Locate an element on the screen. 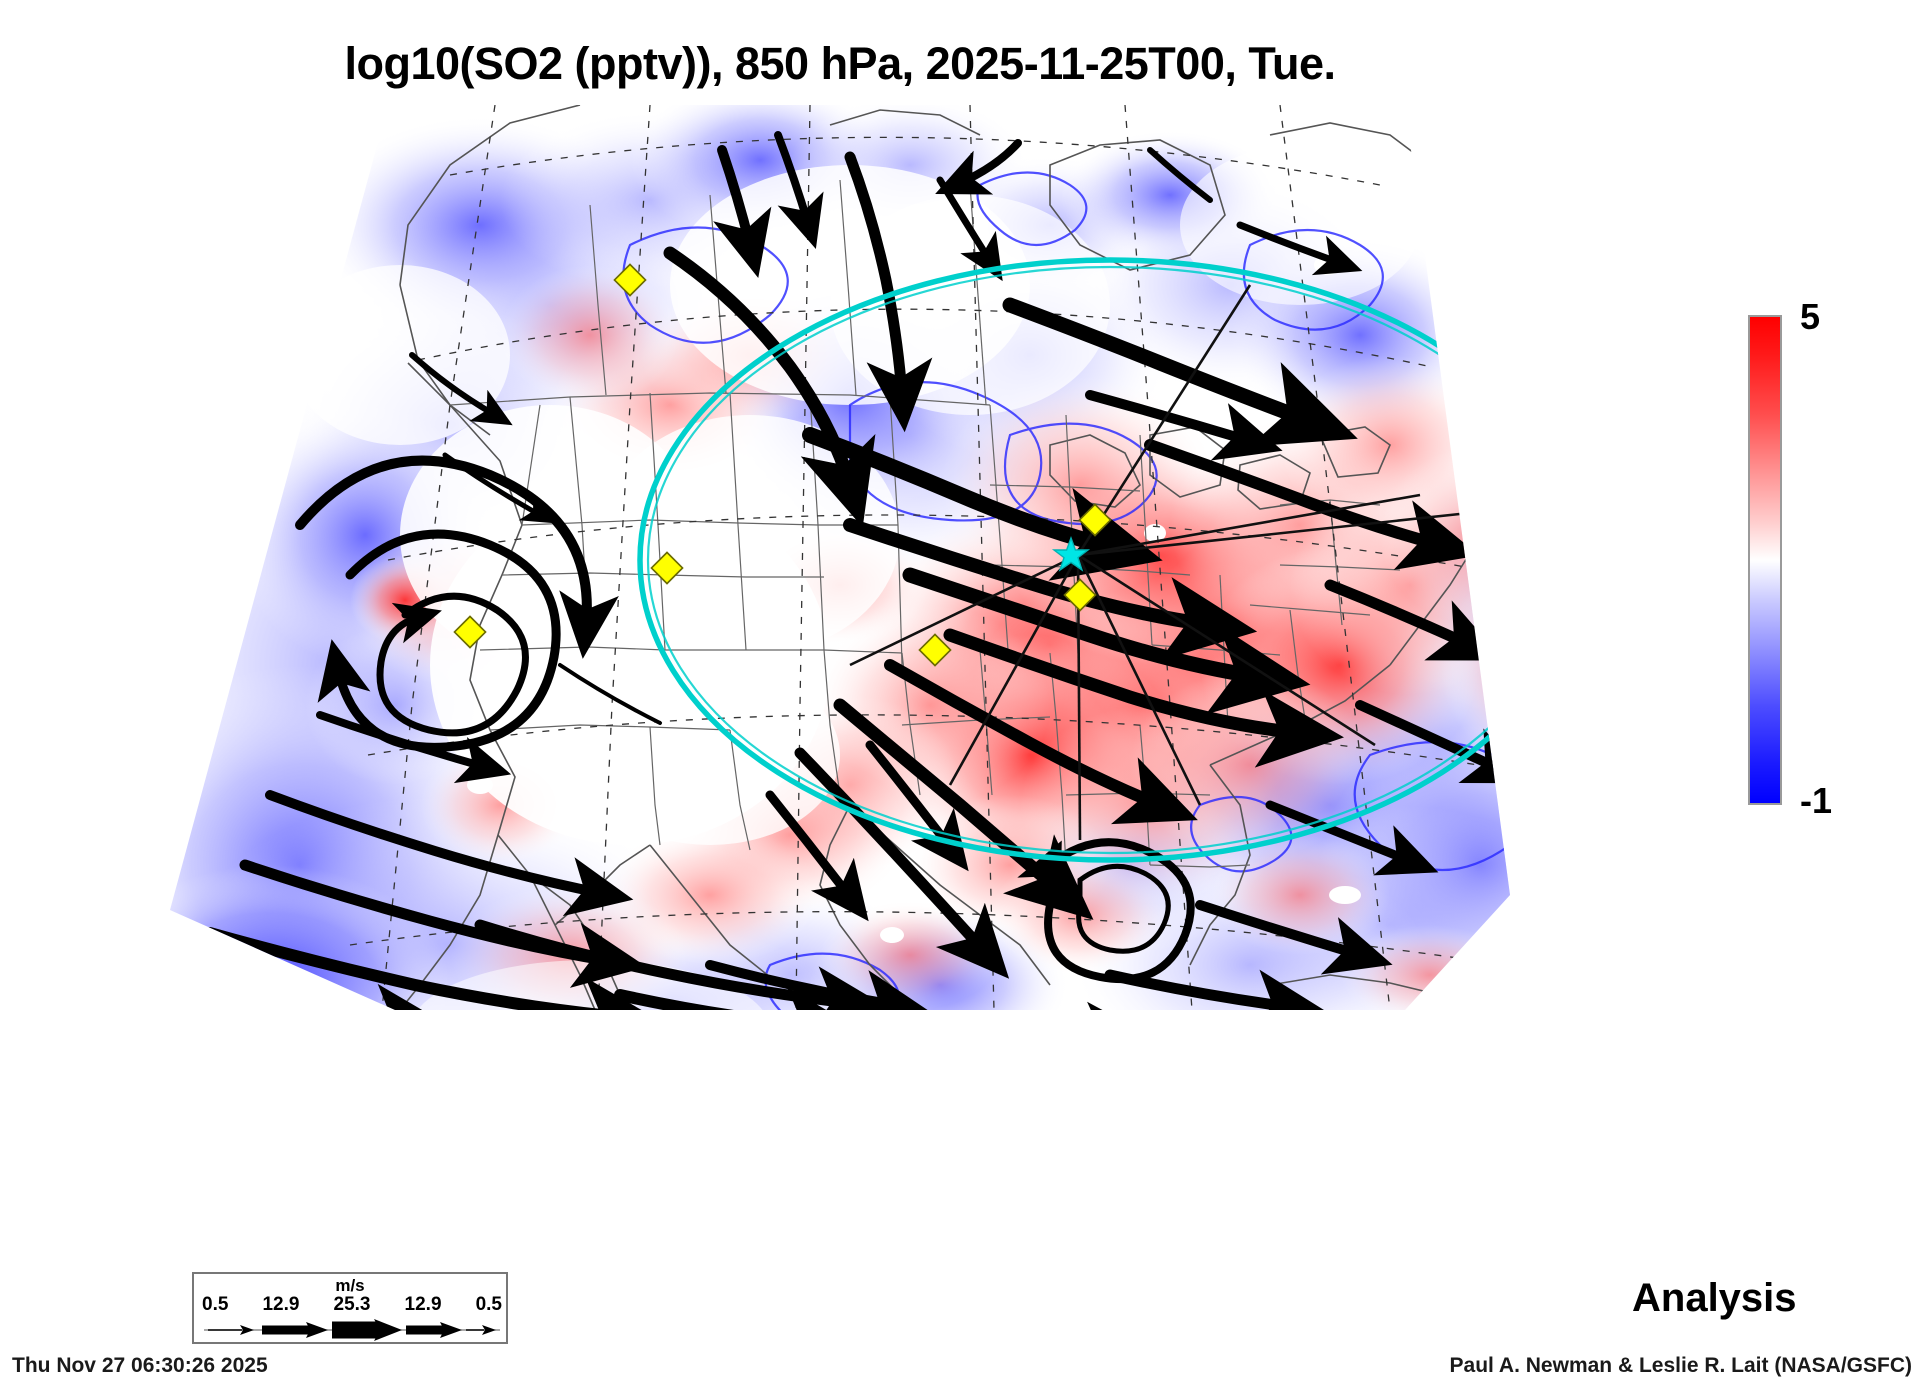 This screenshot has width=1926, height=1394. wind-tick-2: 25.3 is located at coordinates (352, 1304).